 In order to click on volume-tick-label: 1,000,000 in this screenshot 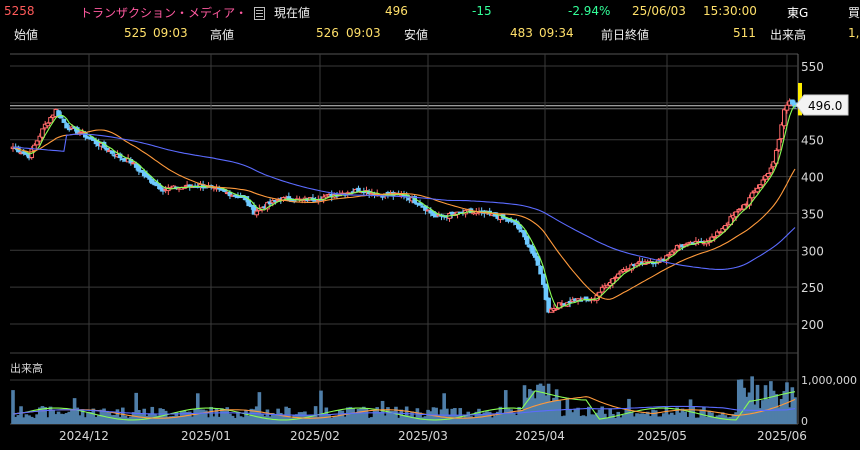, I will do `click(829, 380)`.